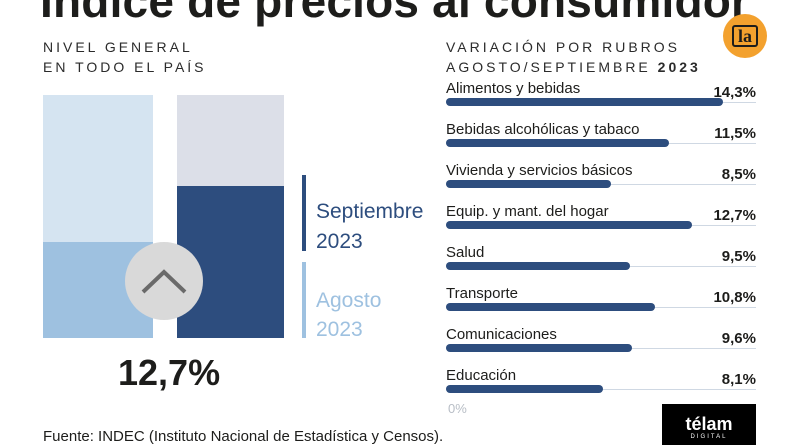 The width and height of the screenshot is (800, 445). I want to click on category-row: Educación 8,1%, so click(601, 387).